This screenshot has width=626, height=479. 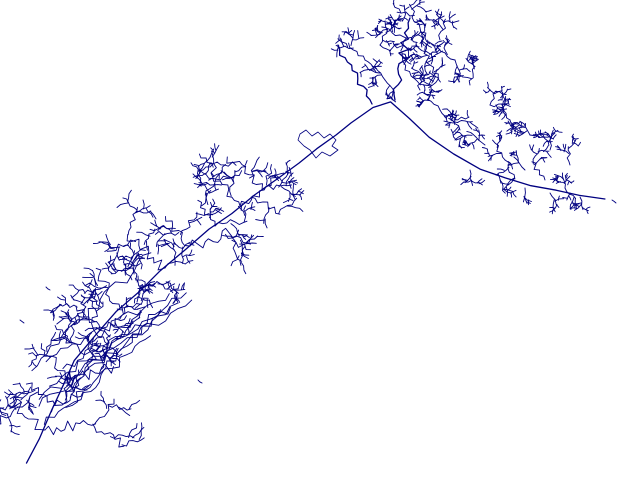 I want to click on isolated-segment, so click(x=48, y=288).